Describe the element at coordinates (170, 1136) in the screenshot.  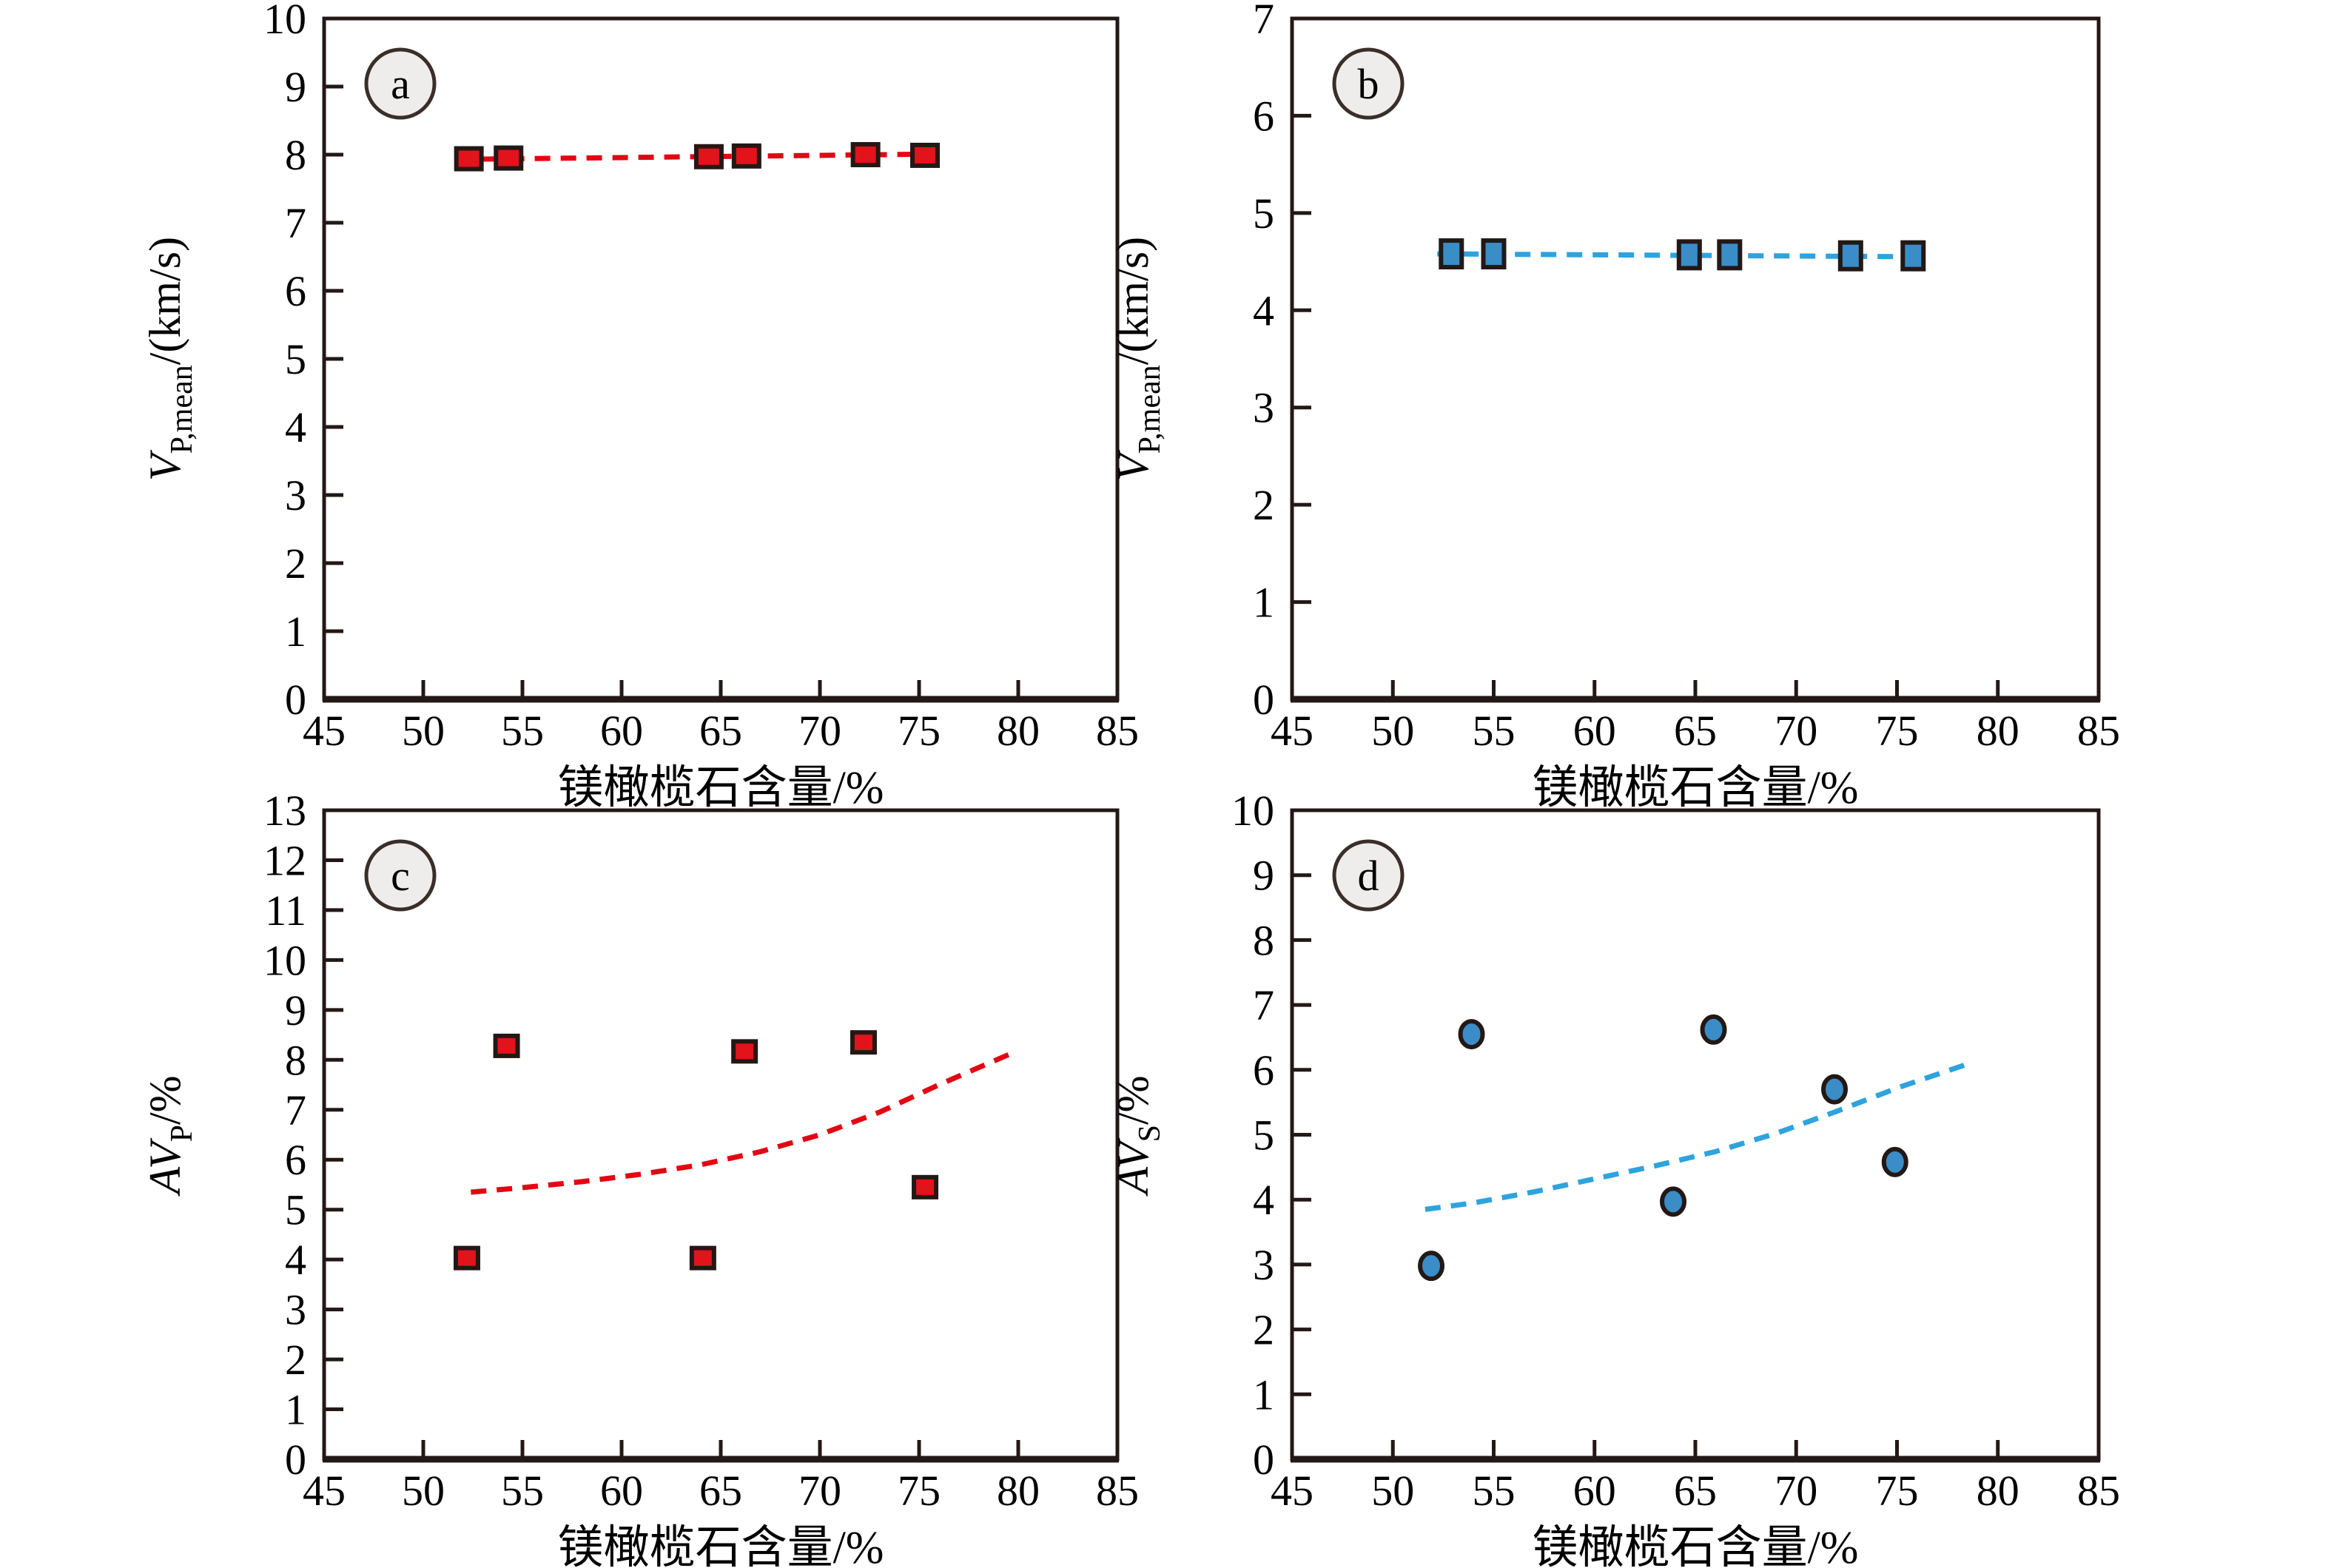
I see `y-axis-title: AVP/%` at that location.